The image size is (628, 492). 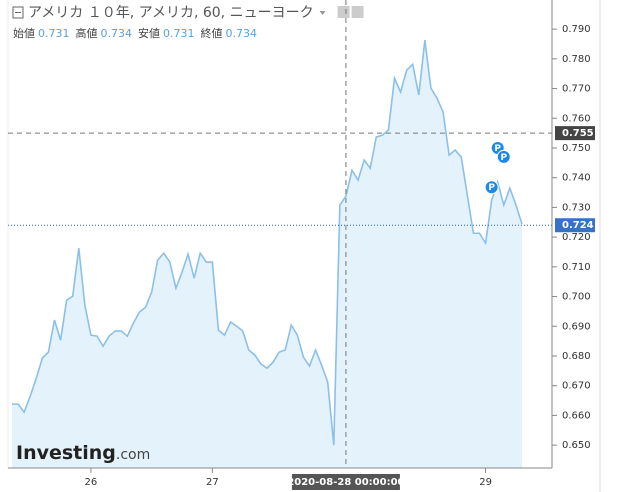 I want to click on crosshair-y-label: 0.755, so click(x=578, y=133).